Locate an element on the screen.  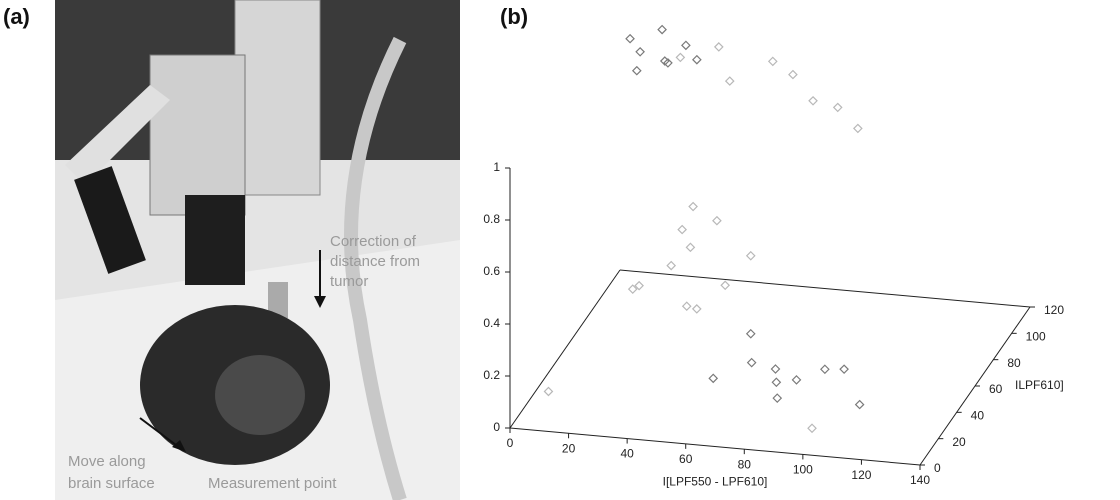
z-tick-label: 0.8 is located at coordinates (491, 219).